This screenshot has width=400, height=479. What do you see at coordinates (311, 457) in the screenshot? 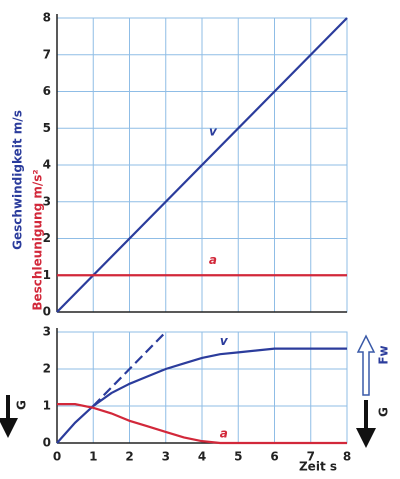
I see `x-tick-label: 7` at bounding box center [311, 457].